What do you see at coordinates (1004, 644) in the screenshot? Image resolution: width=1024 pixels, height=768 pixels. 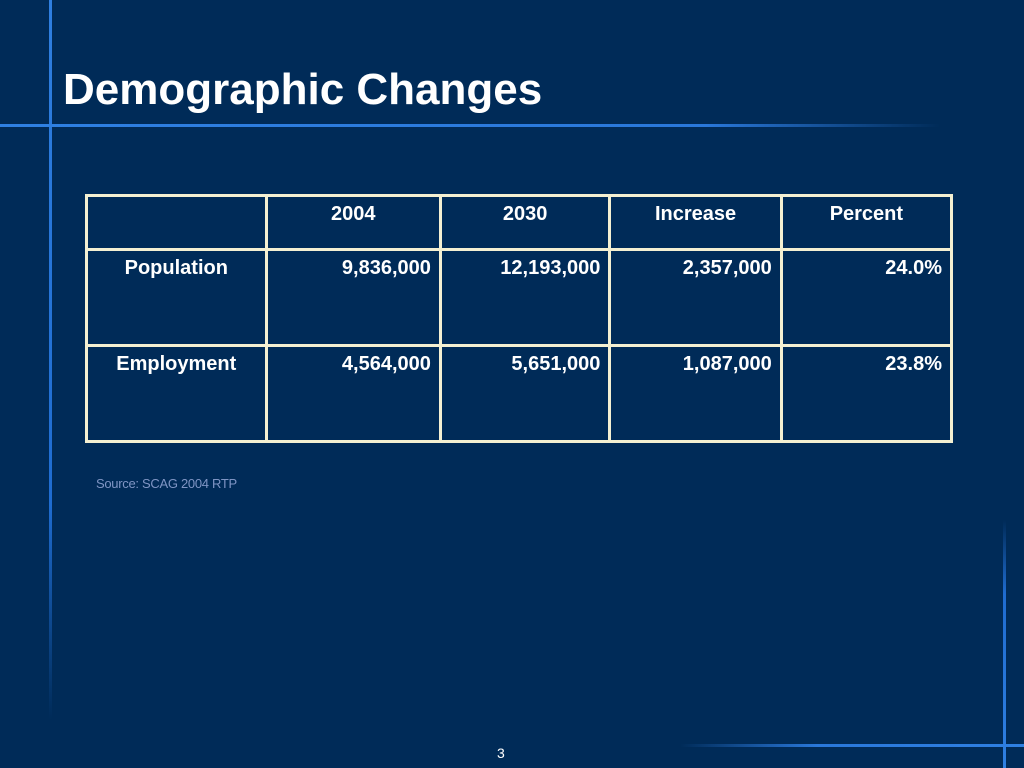 I see `accent-line-right` at bounding box center [1004, 644].